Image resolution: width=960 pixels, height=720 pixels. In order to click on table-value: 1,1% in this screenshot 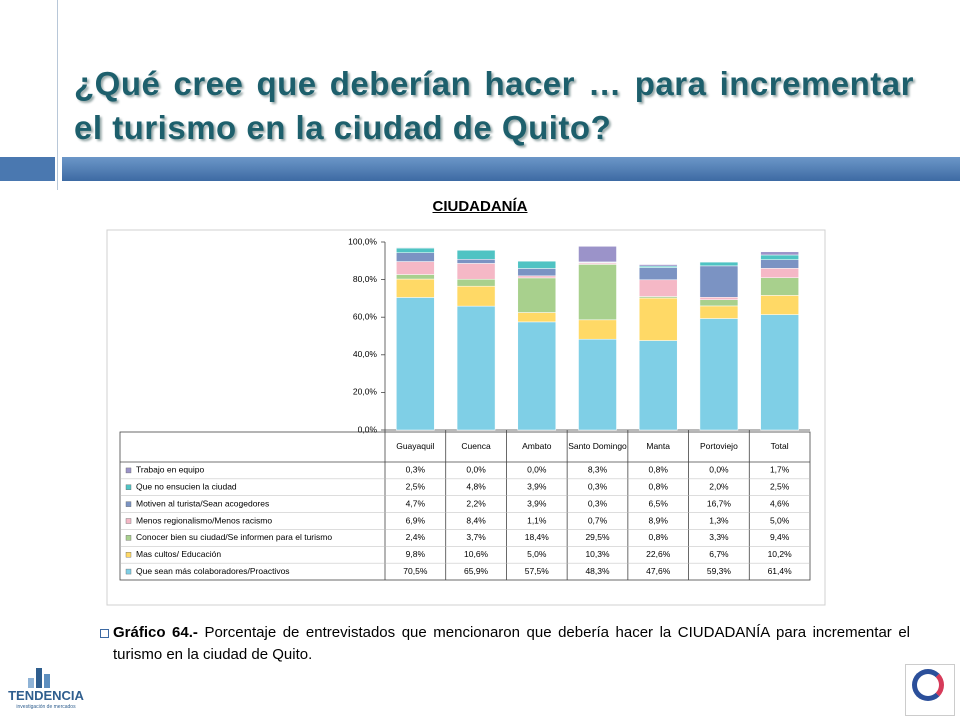, I will do `click(537, 520)`.